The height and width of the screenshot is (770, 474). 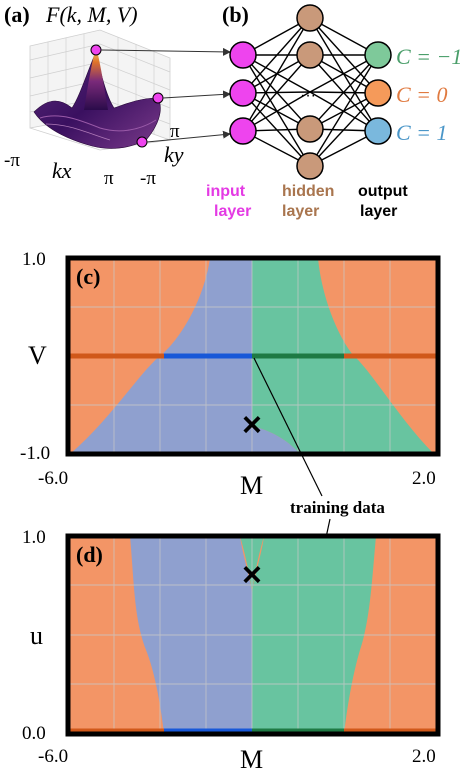 What do you see at coordinates (232, 211) in the screenshot?
I see `input-layer-label-2: layer` at bounding box center [232, 211].